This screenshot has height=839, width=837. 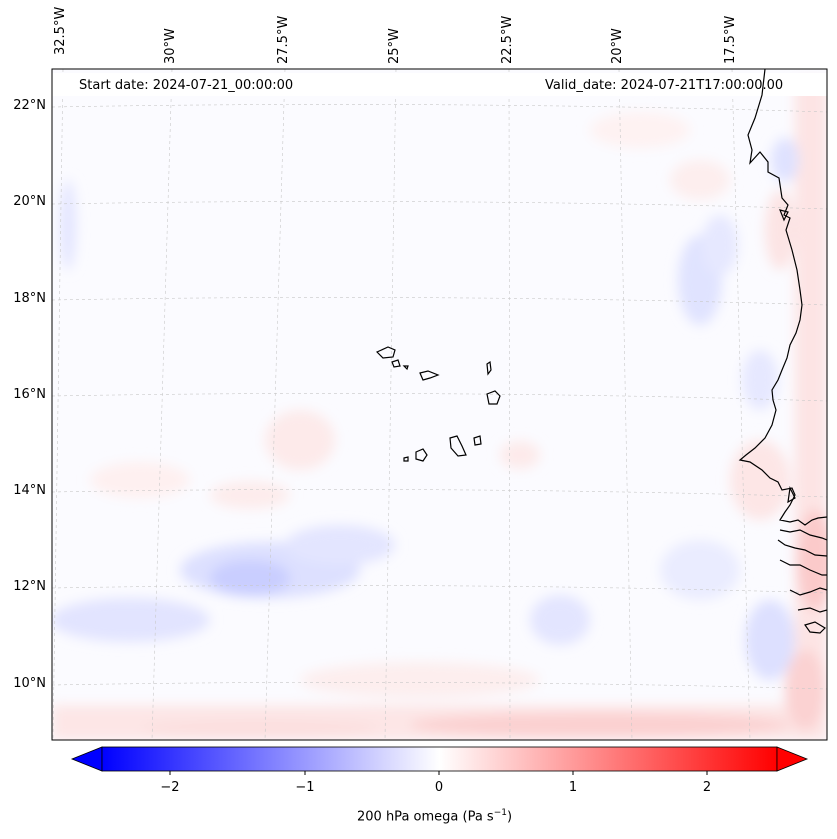 I want to click on lat-label-16n: 16°N, so click(x=29, y=394).